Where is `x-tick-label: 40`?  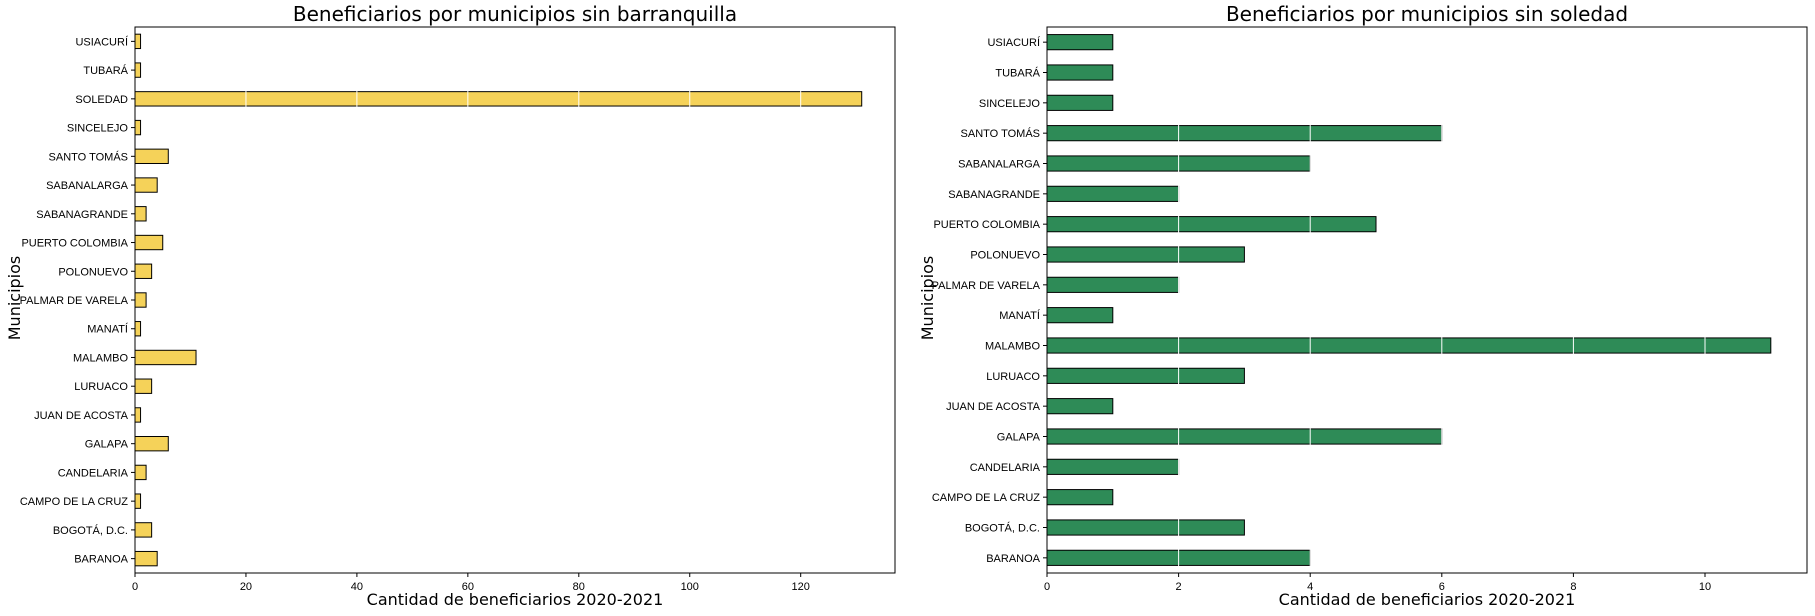 x-tick-label: 40 is located at coordinates (357, 587).